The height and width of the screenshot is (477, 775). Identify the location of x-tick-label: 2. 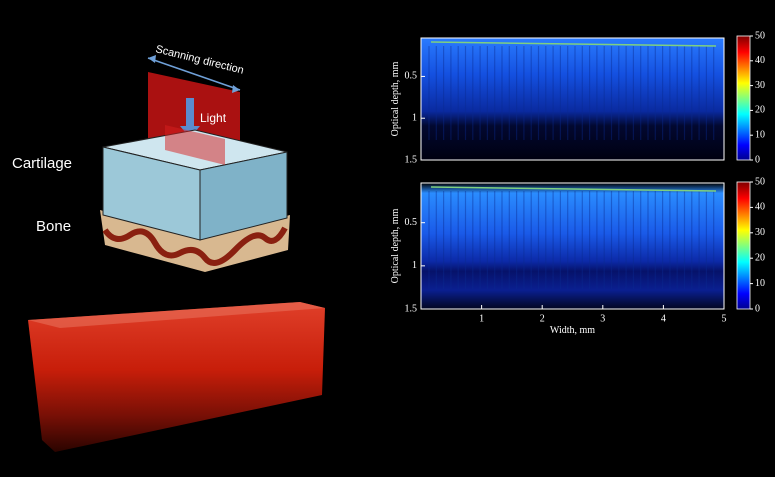
(542, 318).